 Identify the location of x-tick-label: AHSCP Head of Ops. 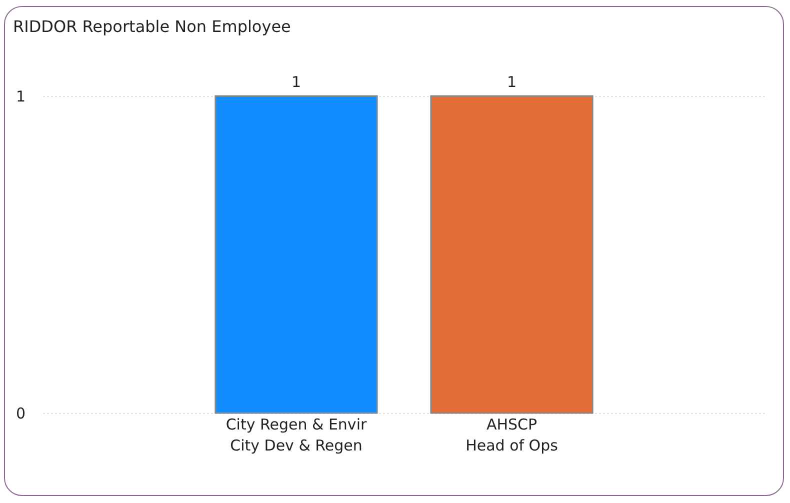
(512, 435).